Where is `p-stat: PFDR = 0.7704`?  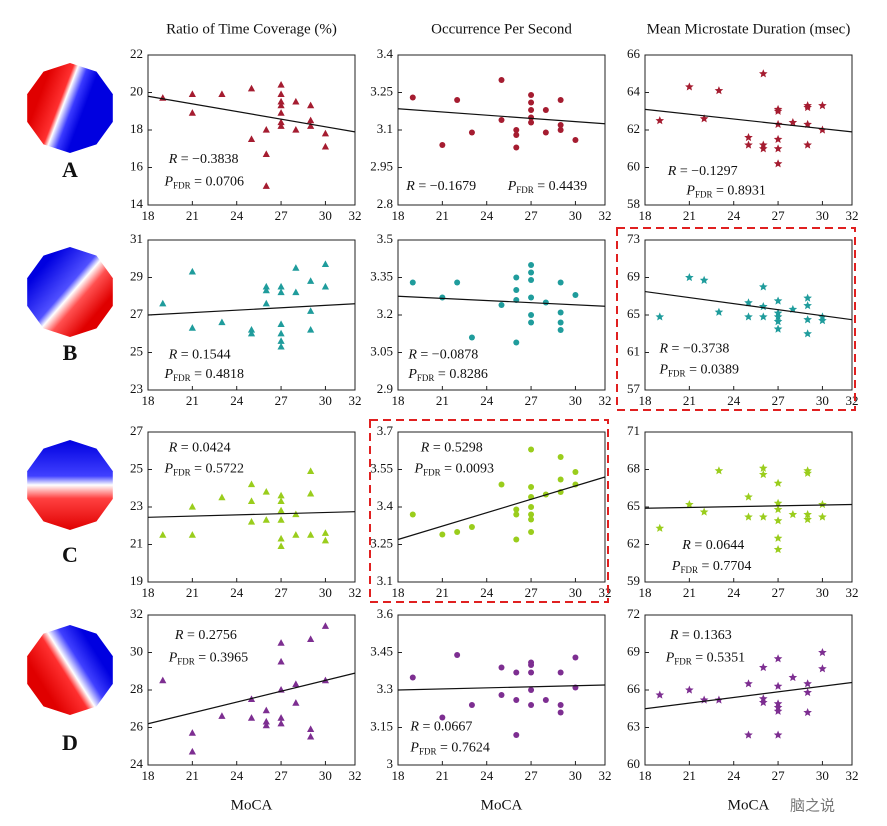
p-stat: PFDR = 0.7704 is located at coordinates (711, 567).